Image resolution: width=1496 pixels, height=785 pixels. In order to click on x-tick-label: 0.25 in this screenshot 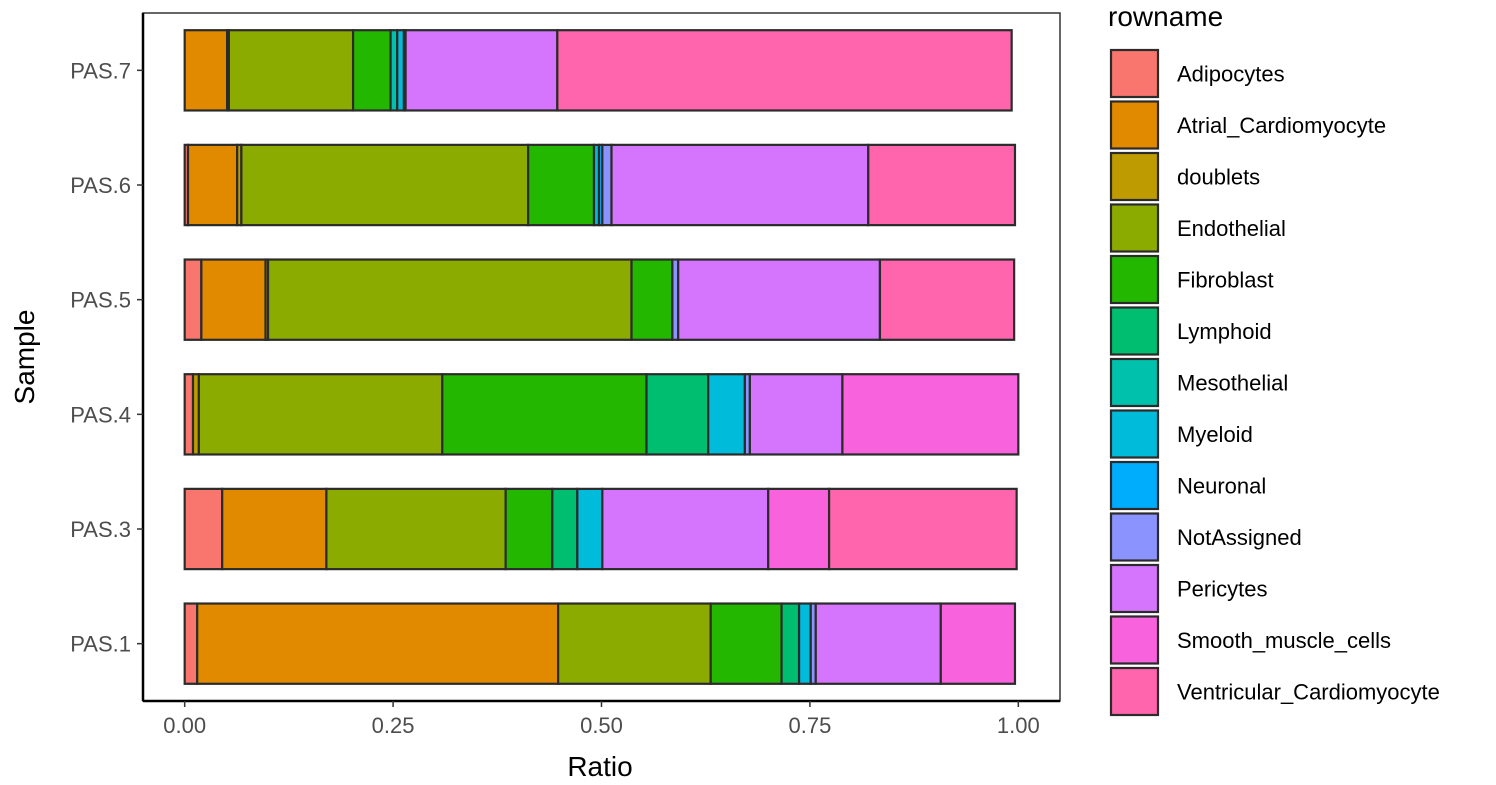, I will do `click(393, 725)`.